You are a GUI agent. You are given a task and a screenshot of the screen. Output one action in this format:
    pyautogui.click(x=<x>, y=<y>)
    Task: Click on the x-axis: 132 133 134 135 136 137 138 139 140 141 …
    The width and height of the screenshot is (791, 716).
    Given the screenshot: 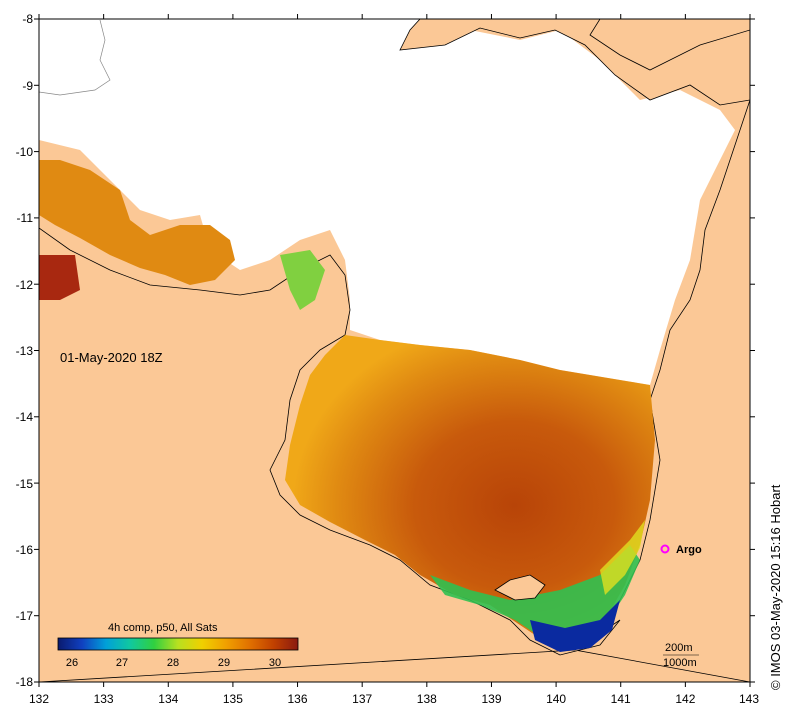 What is the action you would take?
    pyautogui.click(x=394, y=699)
    